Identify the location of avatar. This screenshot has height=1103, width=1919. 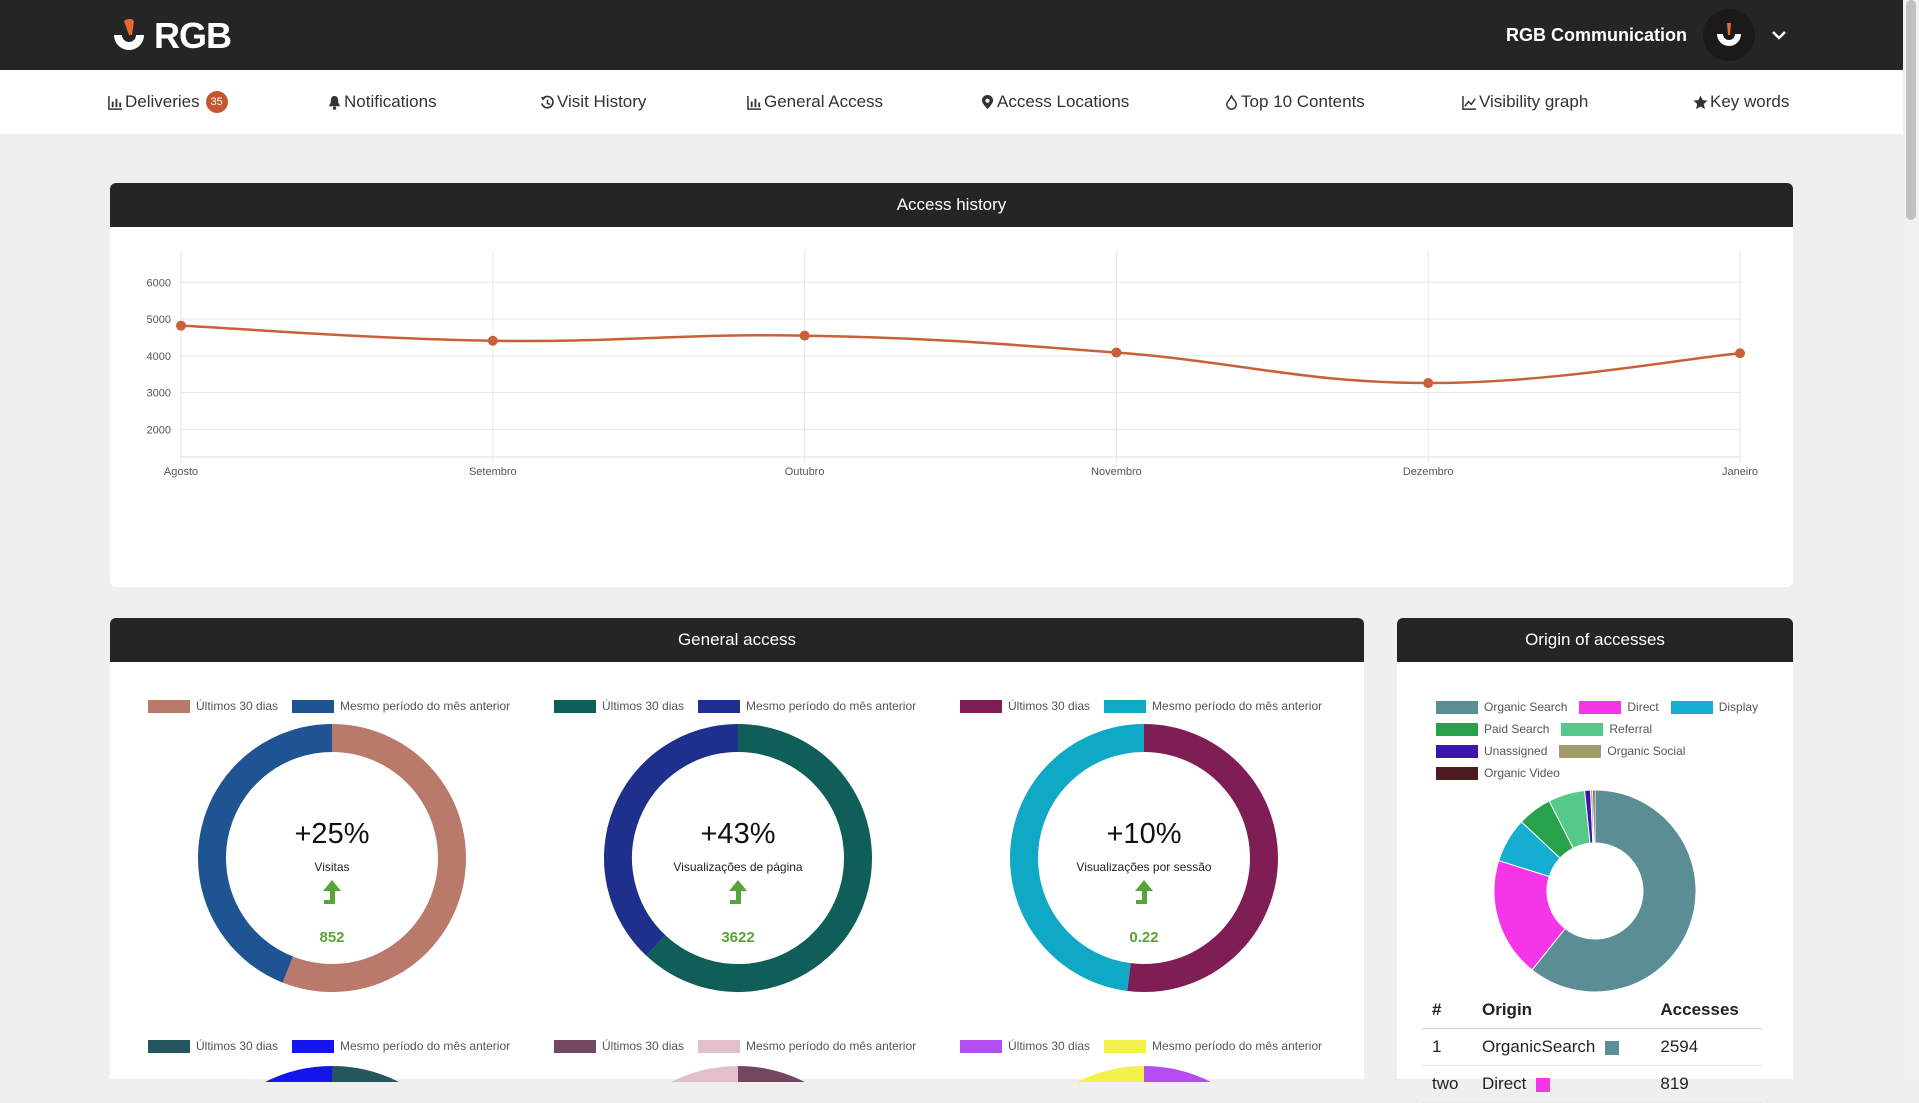
(1729, 35).